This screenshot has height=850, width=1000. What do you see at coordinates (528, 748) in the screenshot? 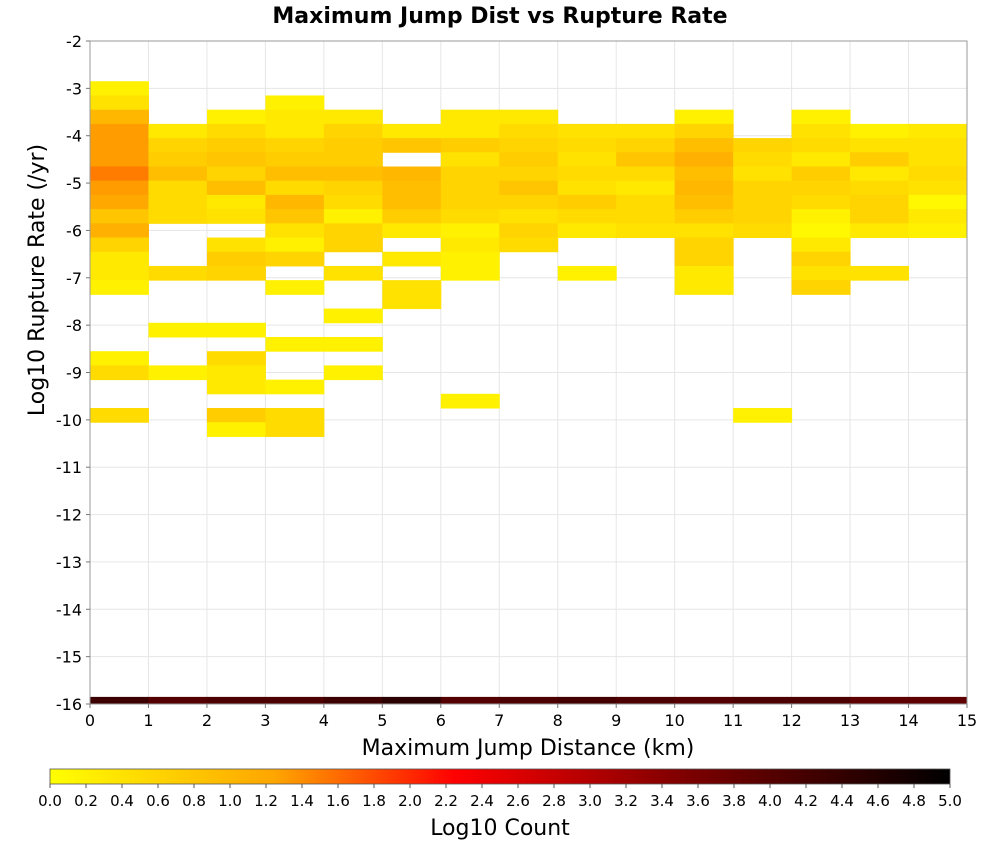
I see `x-axis-label: Maximum Jump Distance (km)` at bounding box center [528, 748].